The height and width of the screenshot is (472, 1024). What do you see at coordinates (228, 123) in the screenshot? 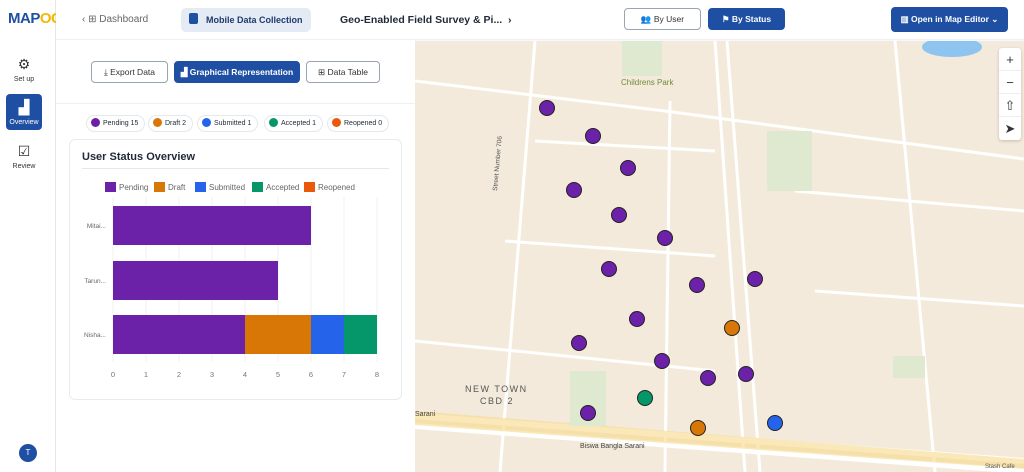
I see `status-chip: Submitted 1` at bounding box center [228, 123].